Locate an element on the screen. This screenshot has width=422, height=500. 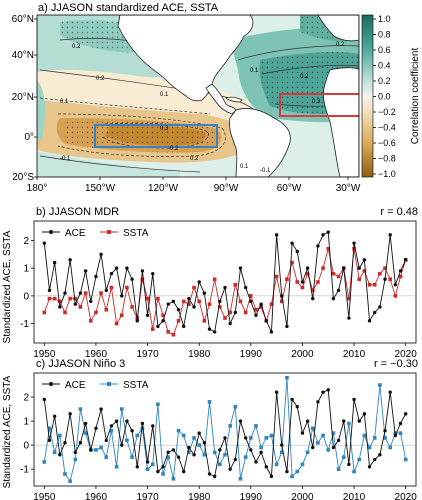
colorbar-tick-label: 0.6 is located at coordinates (384, 50).